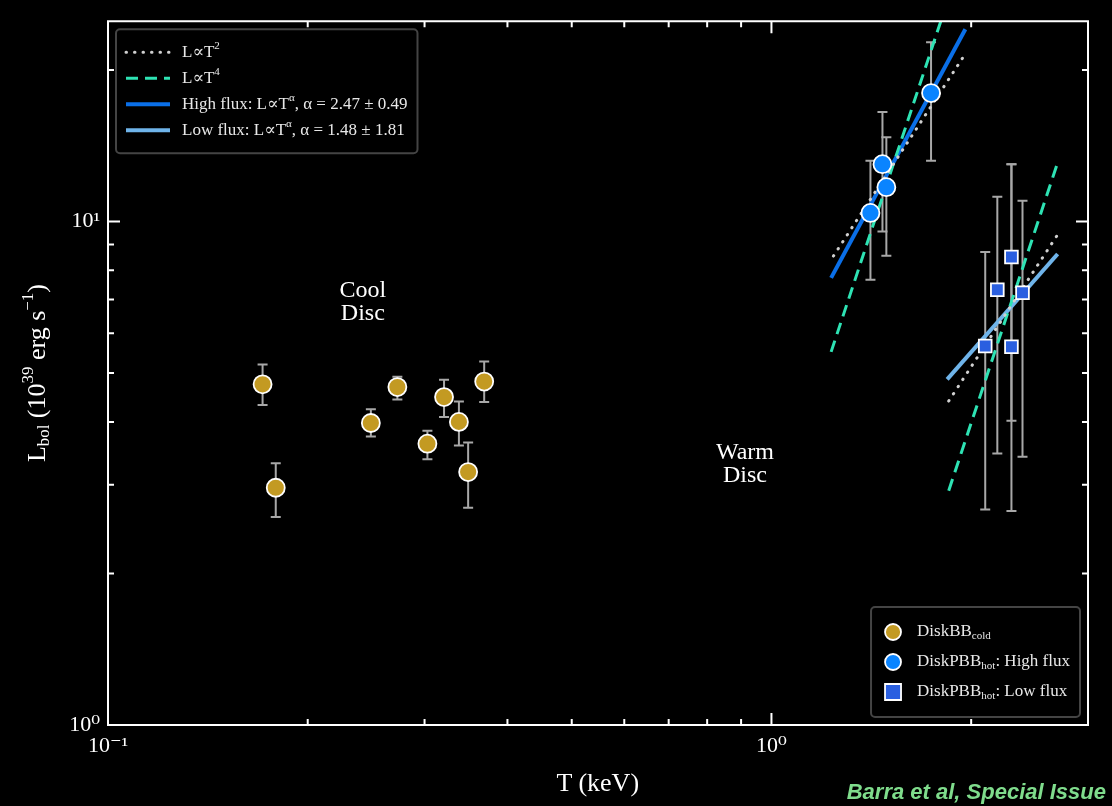 This screenshot has width=1112, height=806. Describe the element at coordinates (35, 373) in the screenshot. I see `y-axis-title: Lbol (1039 erg s−1)` at that location.